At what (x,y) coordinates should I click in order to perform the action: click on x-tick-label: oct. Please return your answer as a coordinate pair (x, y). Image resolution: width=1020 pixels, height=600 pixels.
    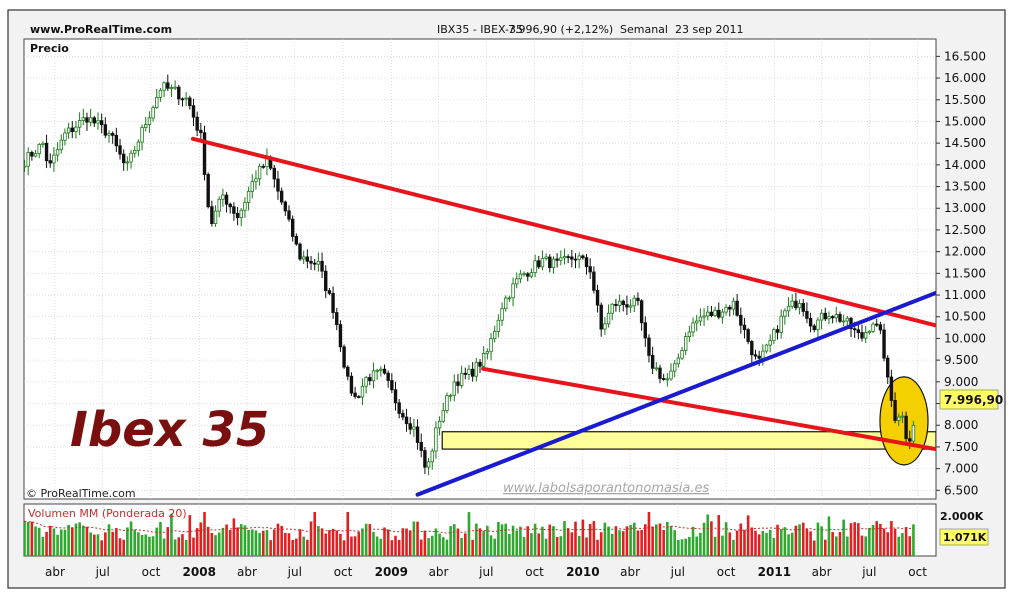
    Looking at the image, I should click on (726, 572).